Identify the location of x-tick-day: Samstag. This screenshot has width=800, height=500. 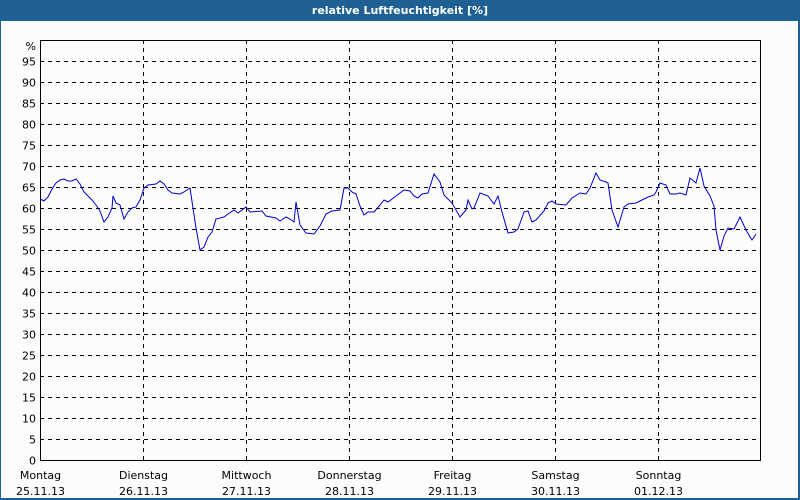
(555, 475).